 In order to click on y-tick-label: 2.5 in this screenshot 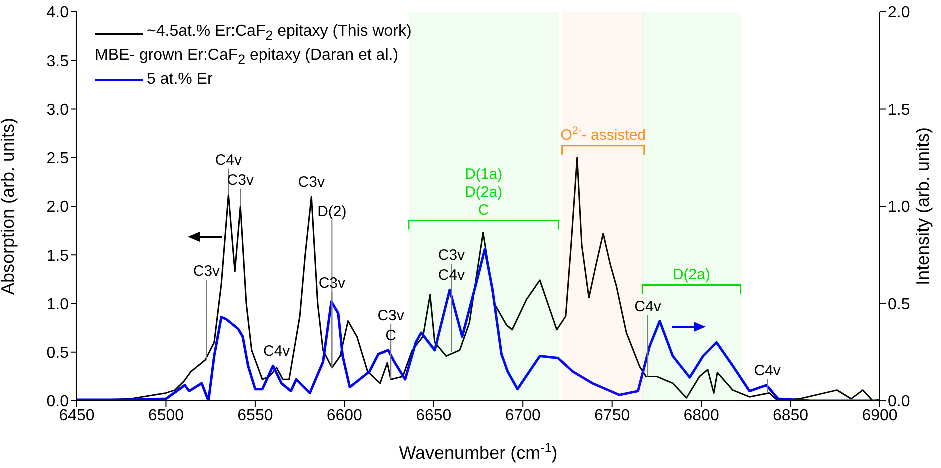, I will do `click(58, 159)`.